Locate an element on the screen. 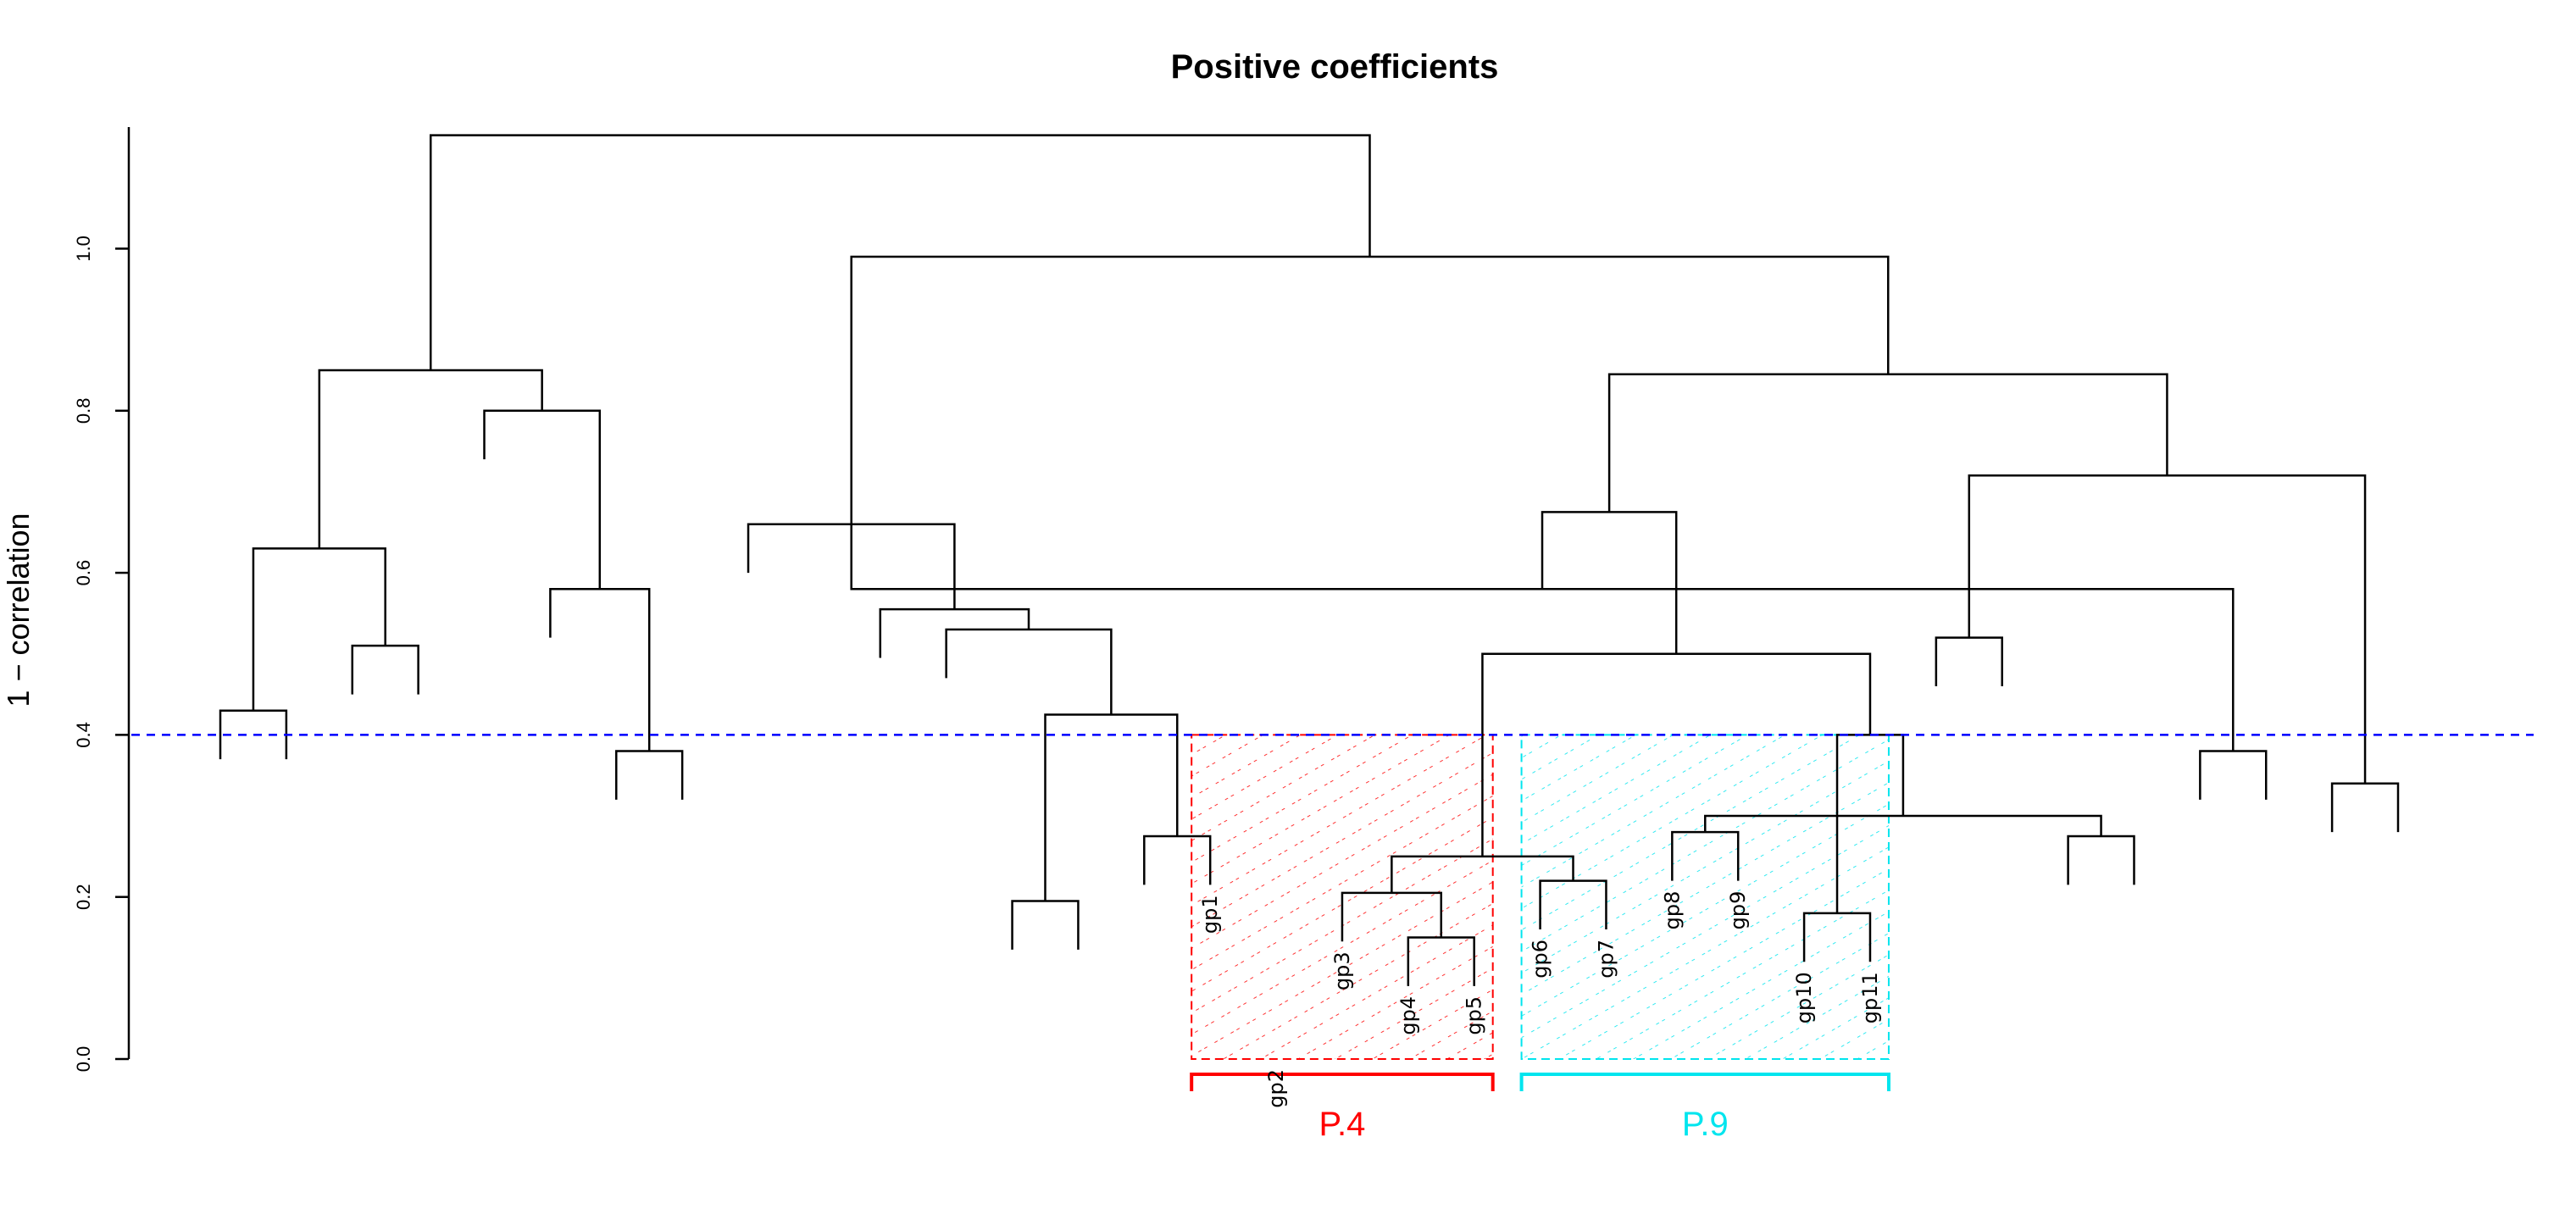 The image size is (2576, 1220). y-tick-label: 0.2 is located at coordinates (83, 897).